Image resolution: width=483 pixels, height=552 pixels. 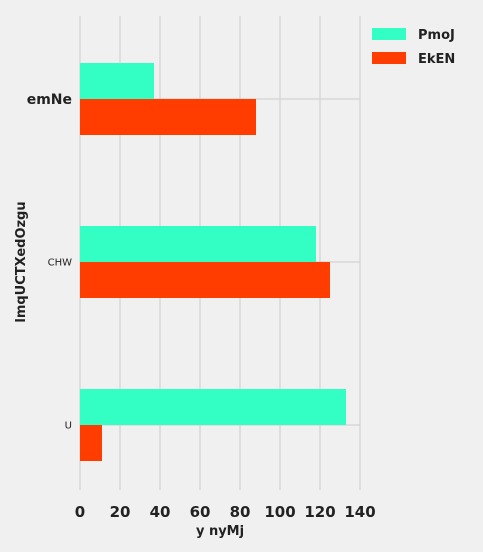 What do you see at coordinates (117, 81) in the screenshot?
I see `bar-pmoj-emne` at bounding box center [117, 81].